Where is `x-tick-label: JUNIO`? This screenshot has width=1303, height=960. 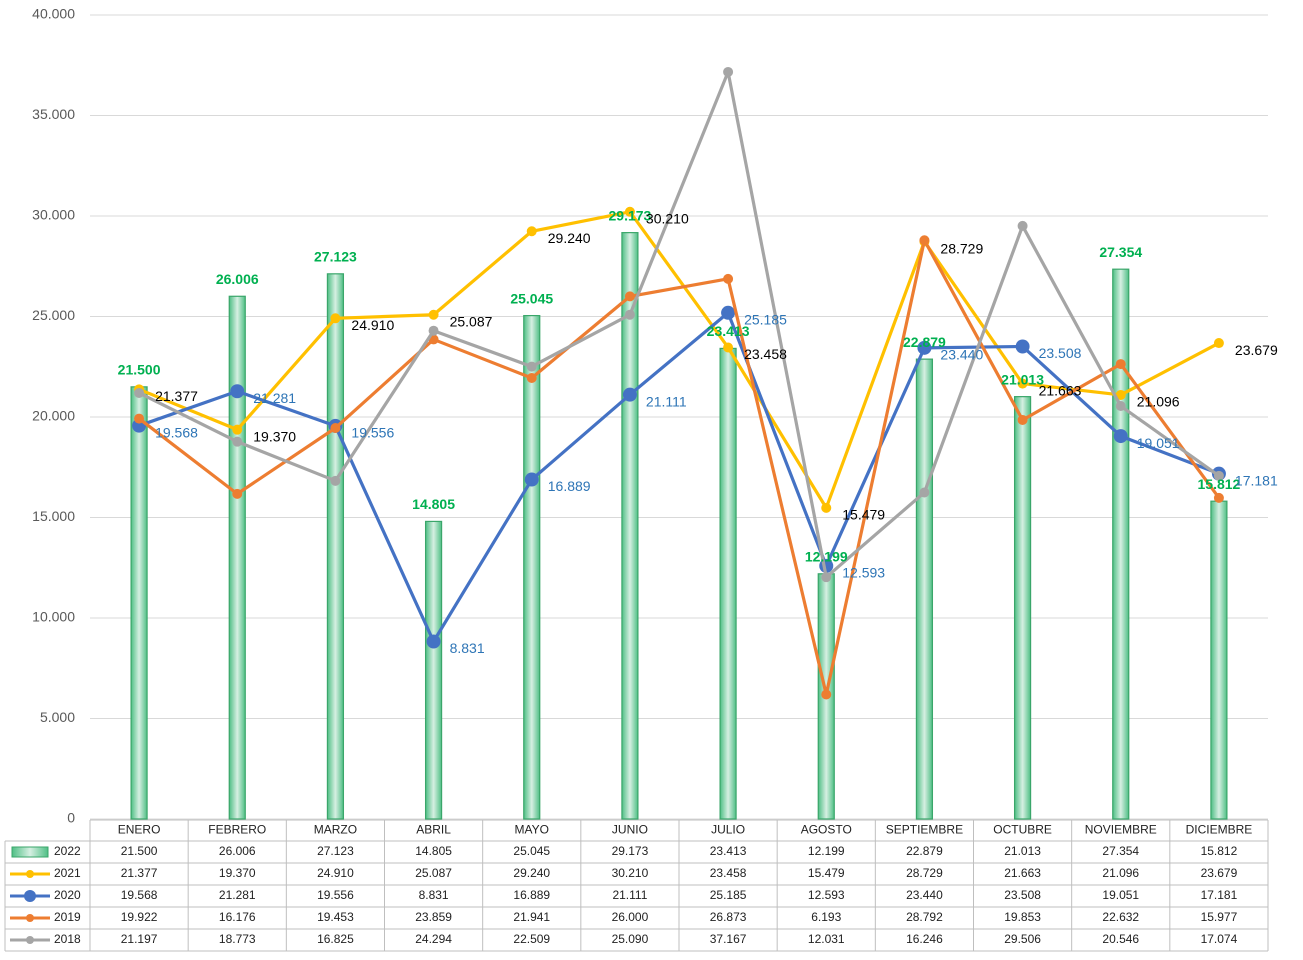
x-tick-label: JUNIO is located at coordinates (630, 830).